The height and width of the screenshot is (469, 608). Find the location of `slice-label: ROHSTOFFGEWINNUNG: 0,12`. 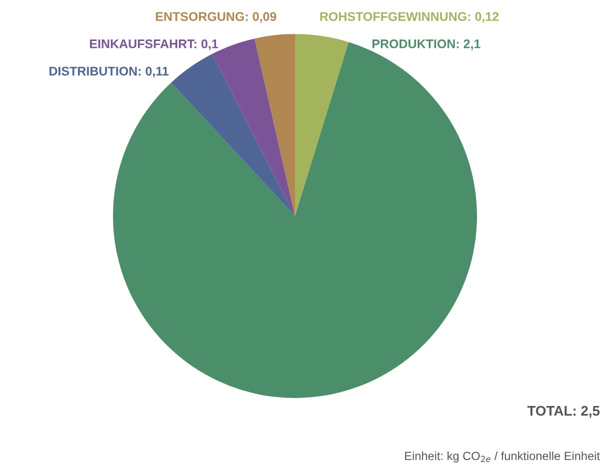

slice-label: ROHSTOFFGEWINNUNG: 0,12 is located at coordinates (409, 17).